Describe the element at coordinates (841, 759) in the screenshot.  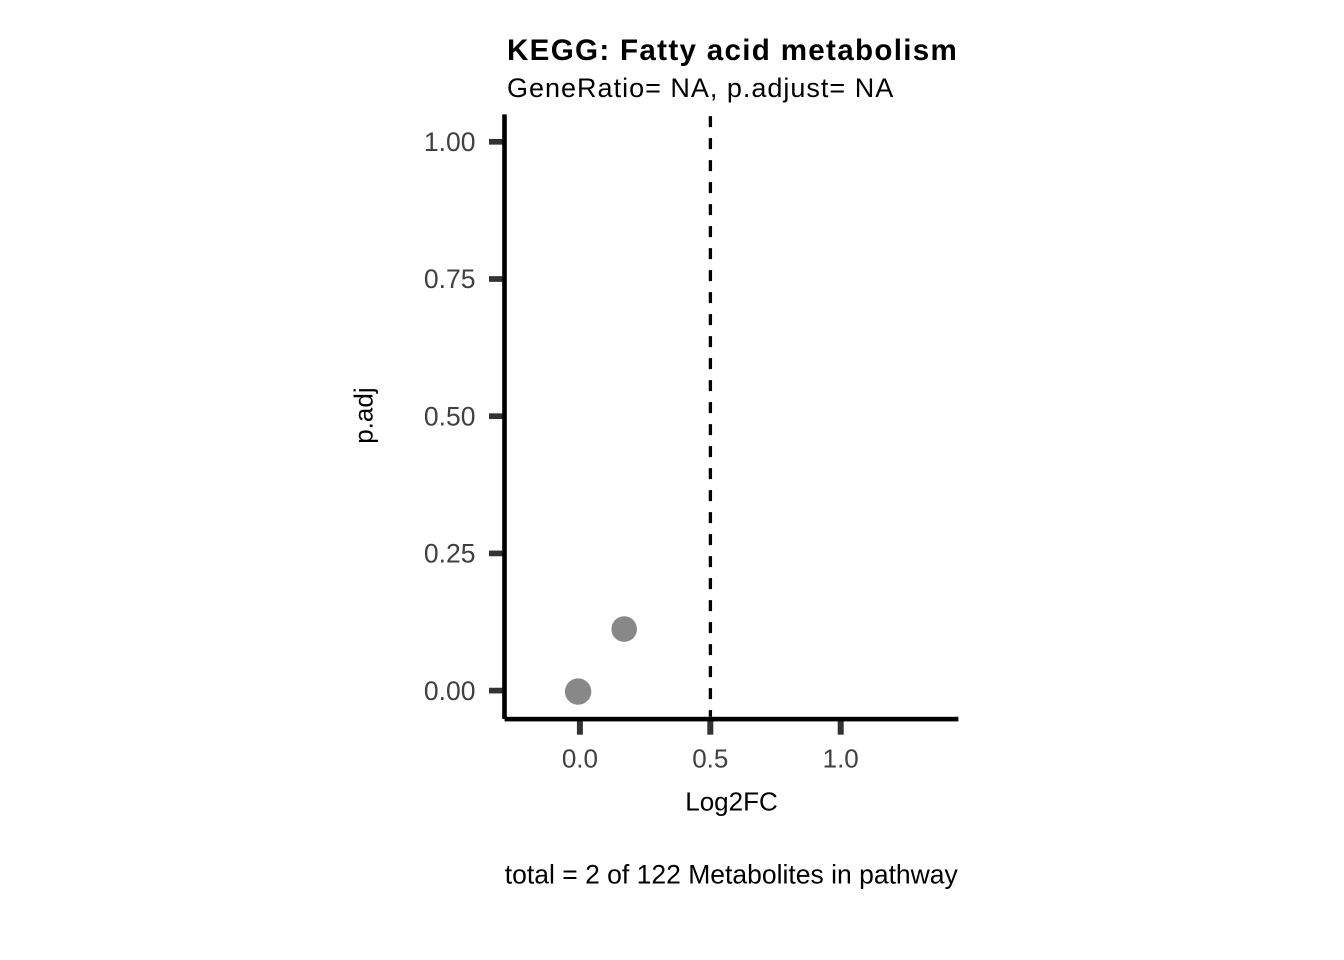
I see `svg-text: 1.0` at that location.